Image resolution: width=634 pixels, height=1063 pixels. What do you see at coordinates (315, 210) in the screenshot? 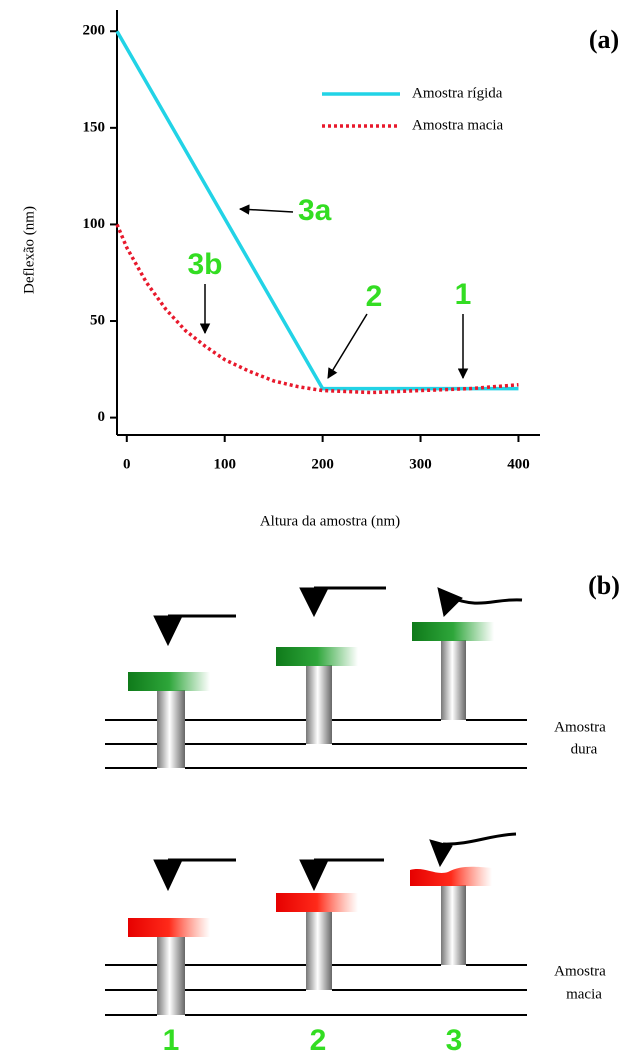
I see `annotation: 3a` at bounding box center [315, 210].